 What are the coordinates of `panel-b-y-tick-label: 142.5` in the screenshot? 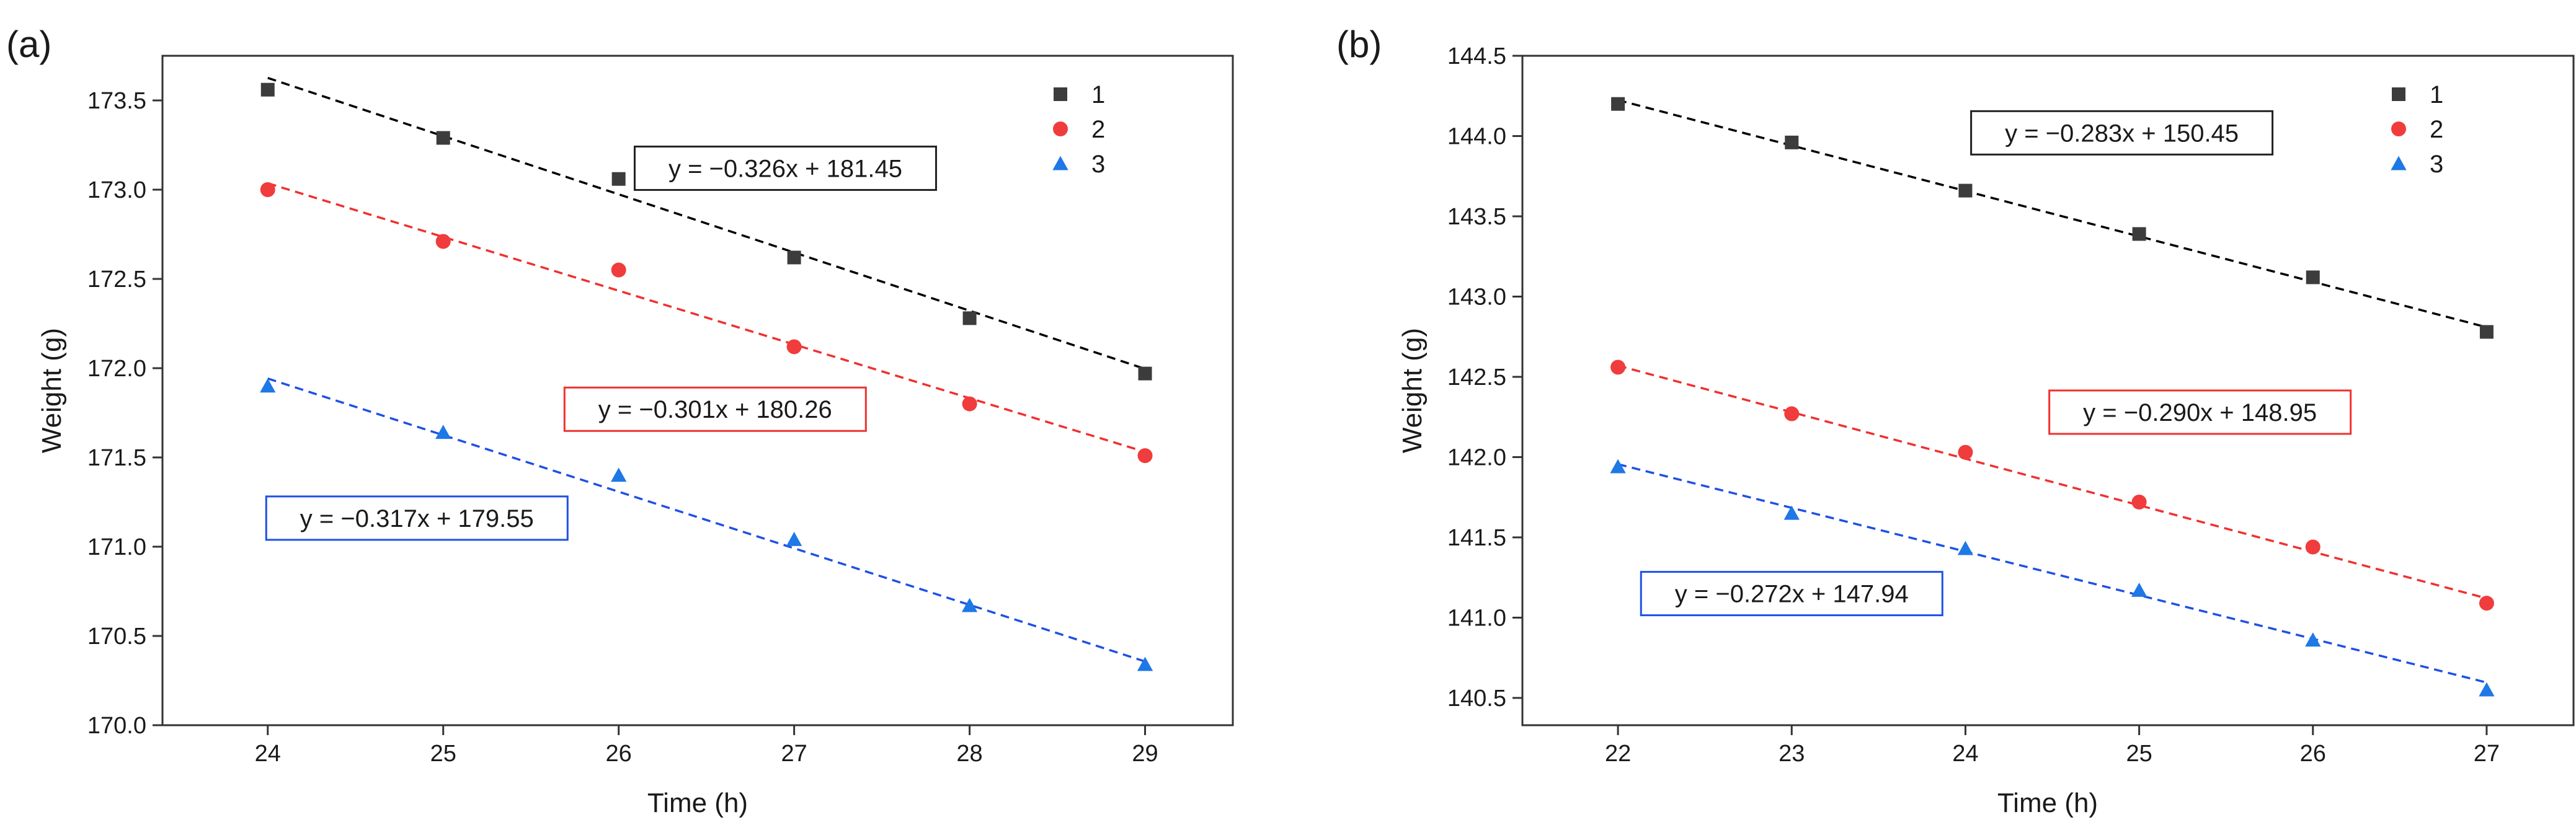 It's located at (1476, 377).